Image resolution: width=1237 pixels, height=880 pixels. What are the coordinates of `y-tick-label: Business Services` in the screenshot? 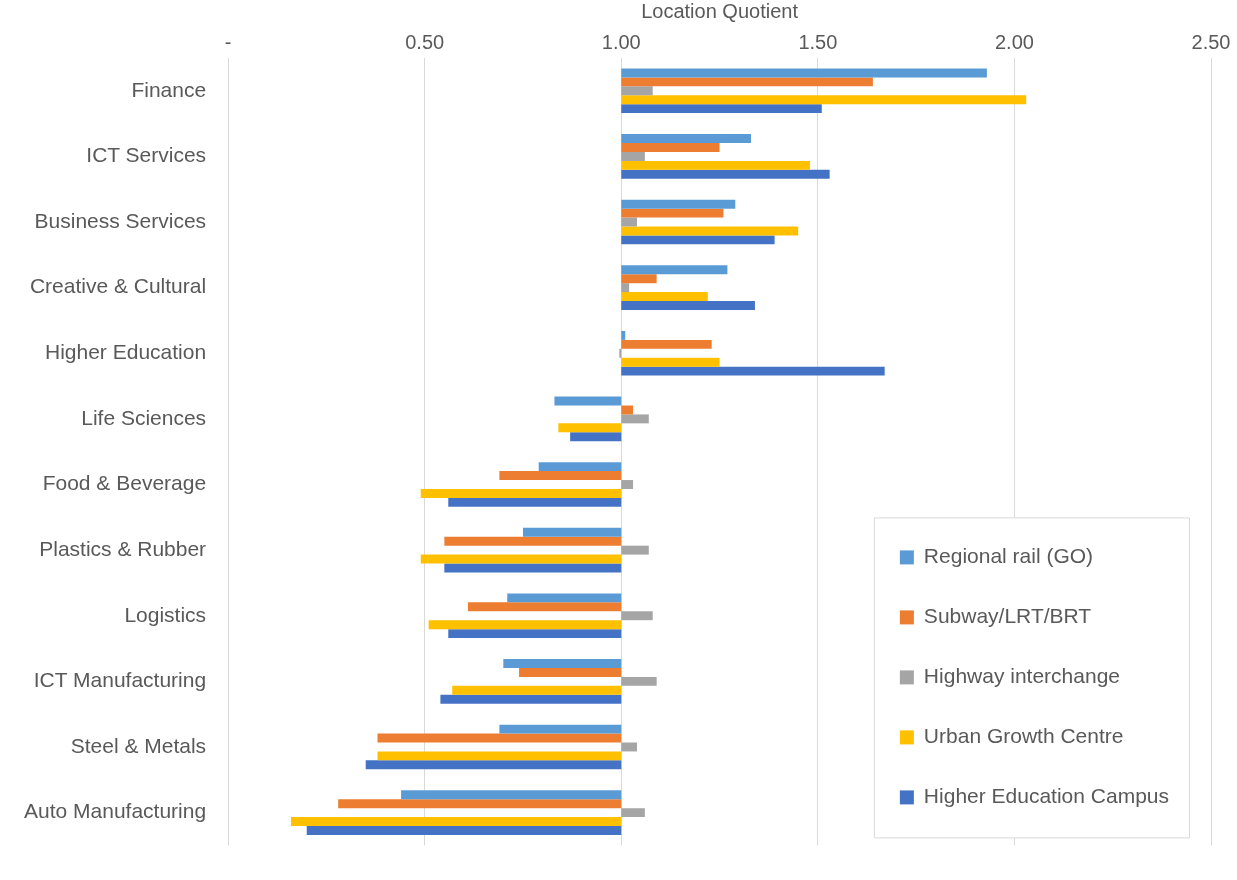 It's located at (120, 220).